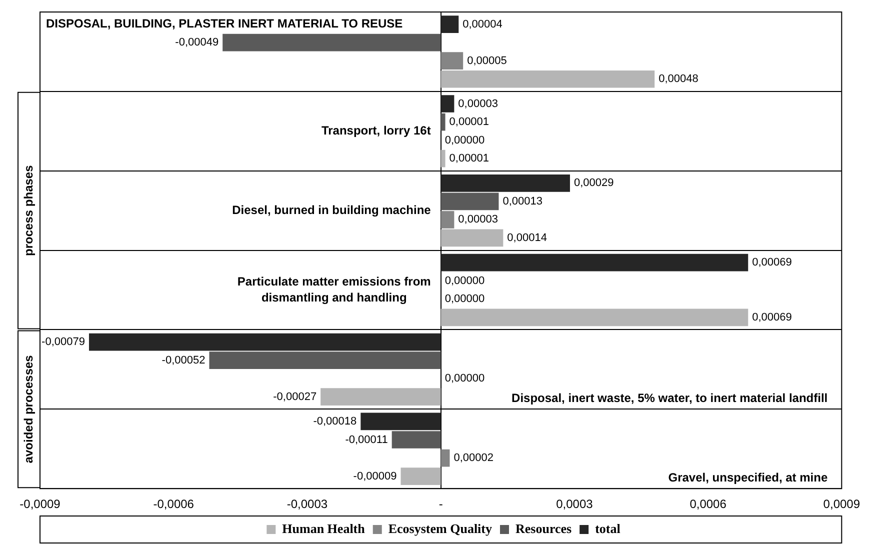 Image resolution: width=871 pixels, height=556 pixels. I want to click on legend-label: Ecosystem Quality, so click(440, 528).